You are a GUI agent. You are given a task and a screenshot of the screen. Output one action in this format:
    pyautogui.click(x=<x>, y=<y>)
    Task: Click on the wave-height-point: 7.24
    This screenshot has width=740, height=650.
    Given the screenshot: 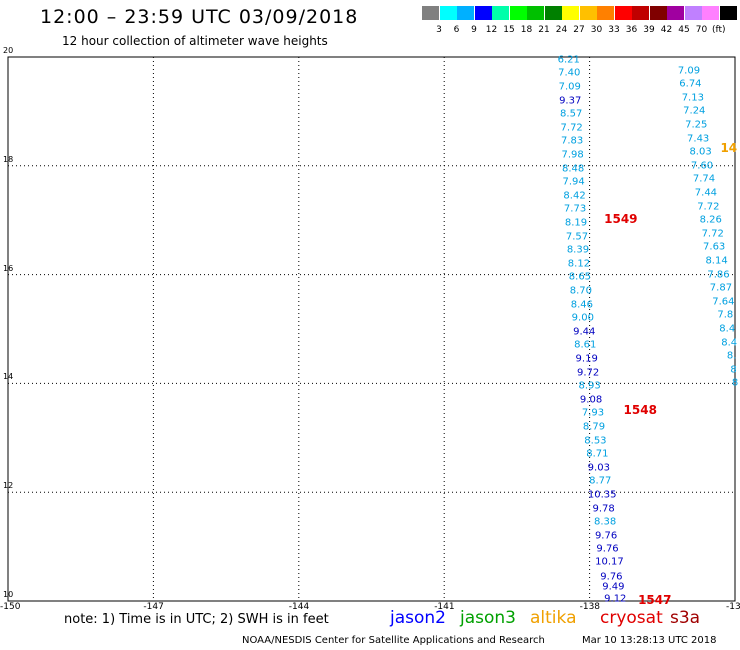 What is the action you would take?
    pyautogui.click(x=694, y=111)
    